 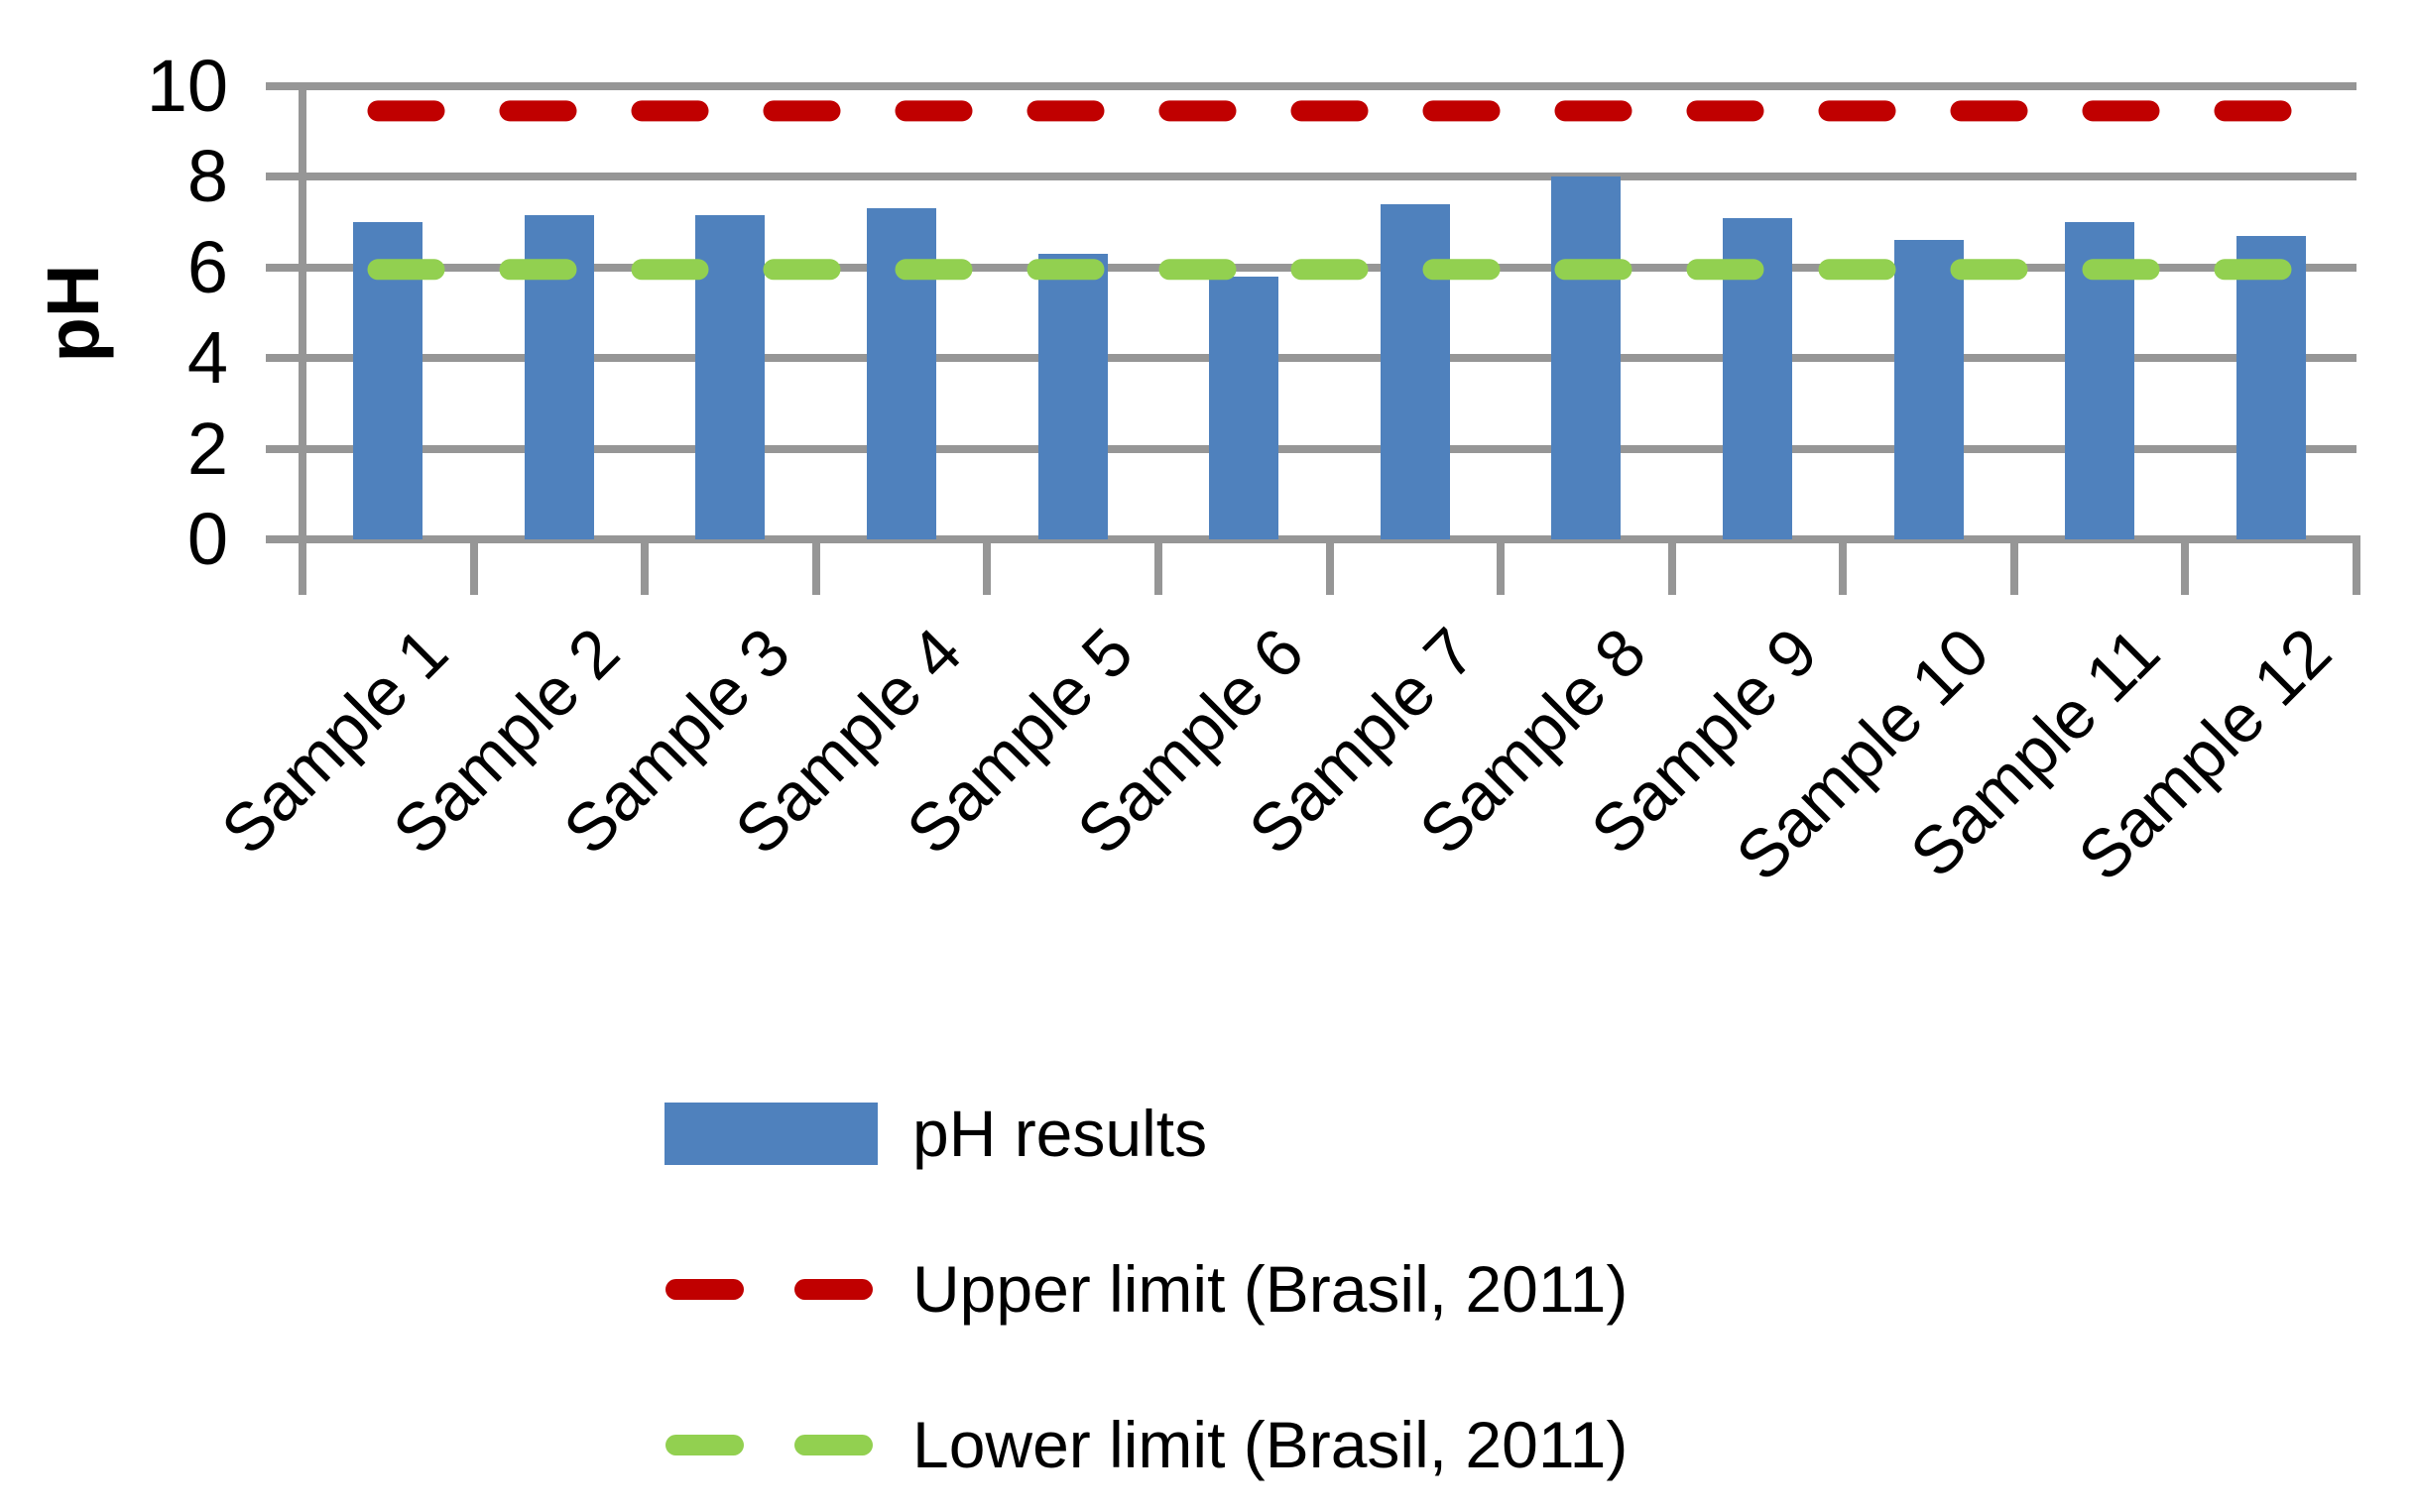 I want to click on legend-swatch-ph-results, so click(x=771, y=1134).